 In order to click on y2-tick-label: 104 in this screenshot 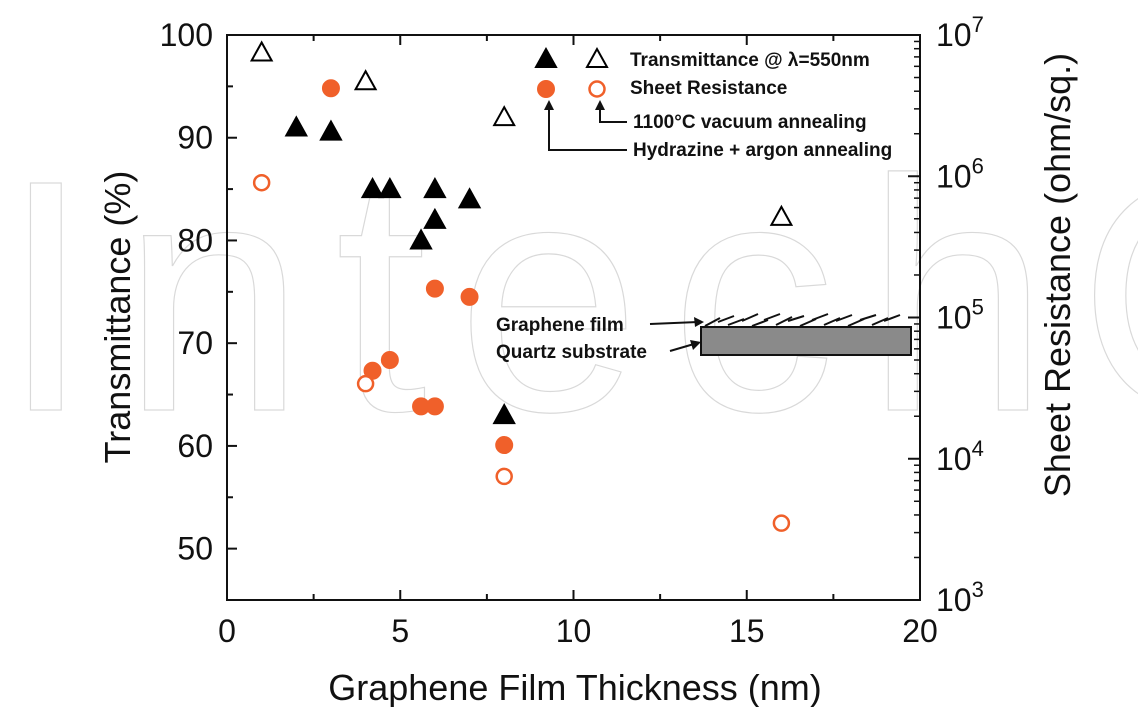, I will do `click(960, 456)`.